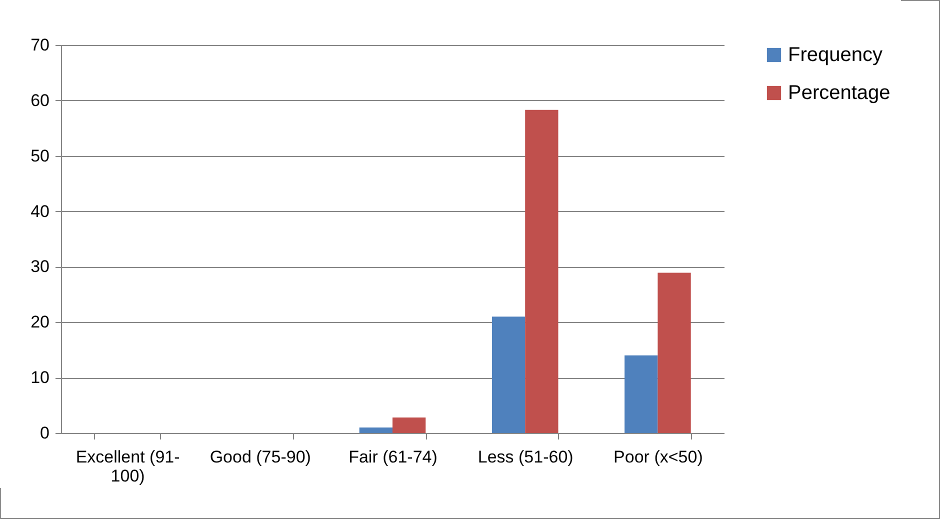 This screenshot has width=941, height=520. Describe the element at coordinates (835, 55) in the screenshot. I see `legend-label: Frequency` at that location.